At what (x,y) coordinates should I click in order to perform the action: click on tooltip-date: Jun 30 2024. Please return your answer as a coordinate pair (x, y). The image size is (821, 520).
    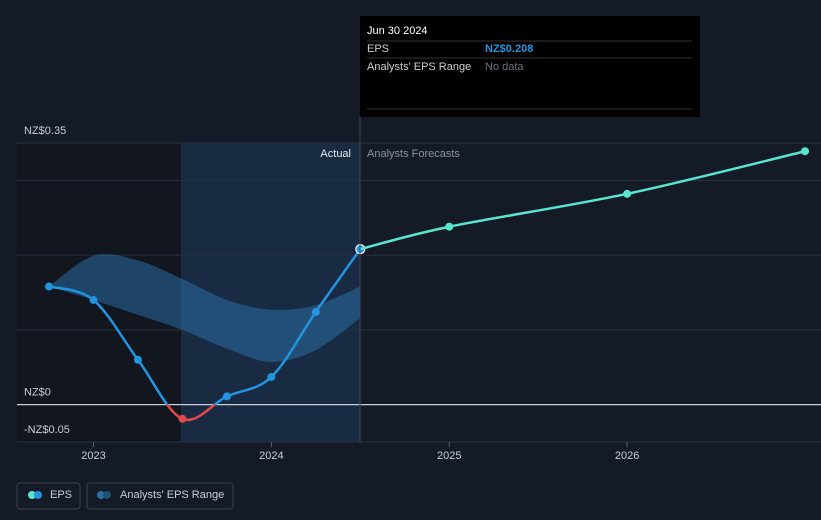
    Looking at the image, I should click on (397, 31).